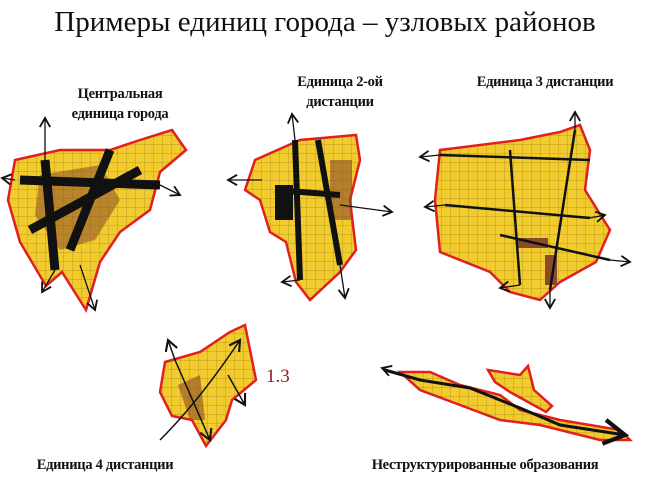 The width and height of the screenshot is (650, 487). What do you see at coordinates (340, 82) in the screenshot?
I see `label-line: Единица 2-ой` at bounding box center [340, 82].